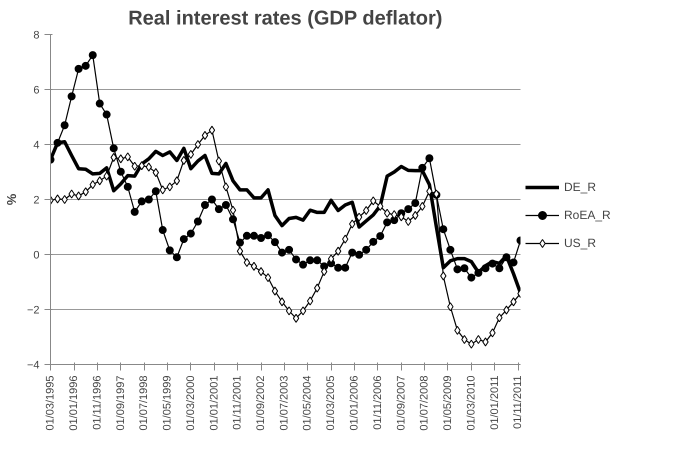 This screenshot has width=680, height=468. Describe the element at coordinates (401, 403) in the screenshot. I see `x-tick-label: 01/09/2007` at that location.